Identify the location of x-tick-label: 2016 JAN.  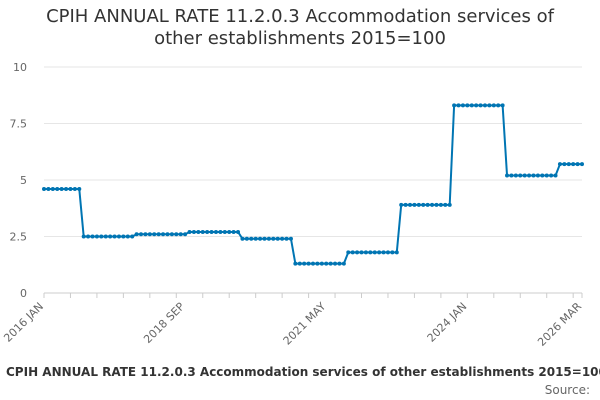
(23, 322).